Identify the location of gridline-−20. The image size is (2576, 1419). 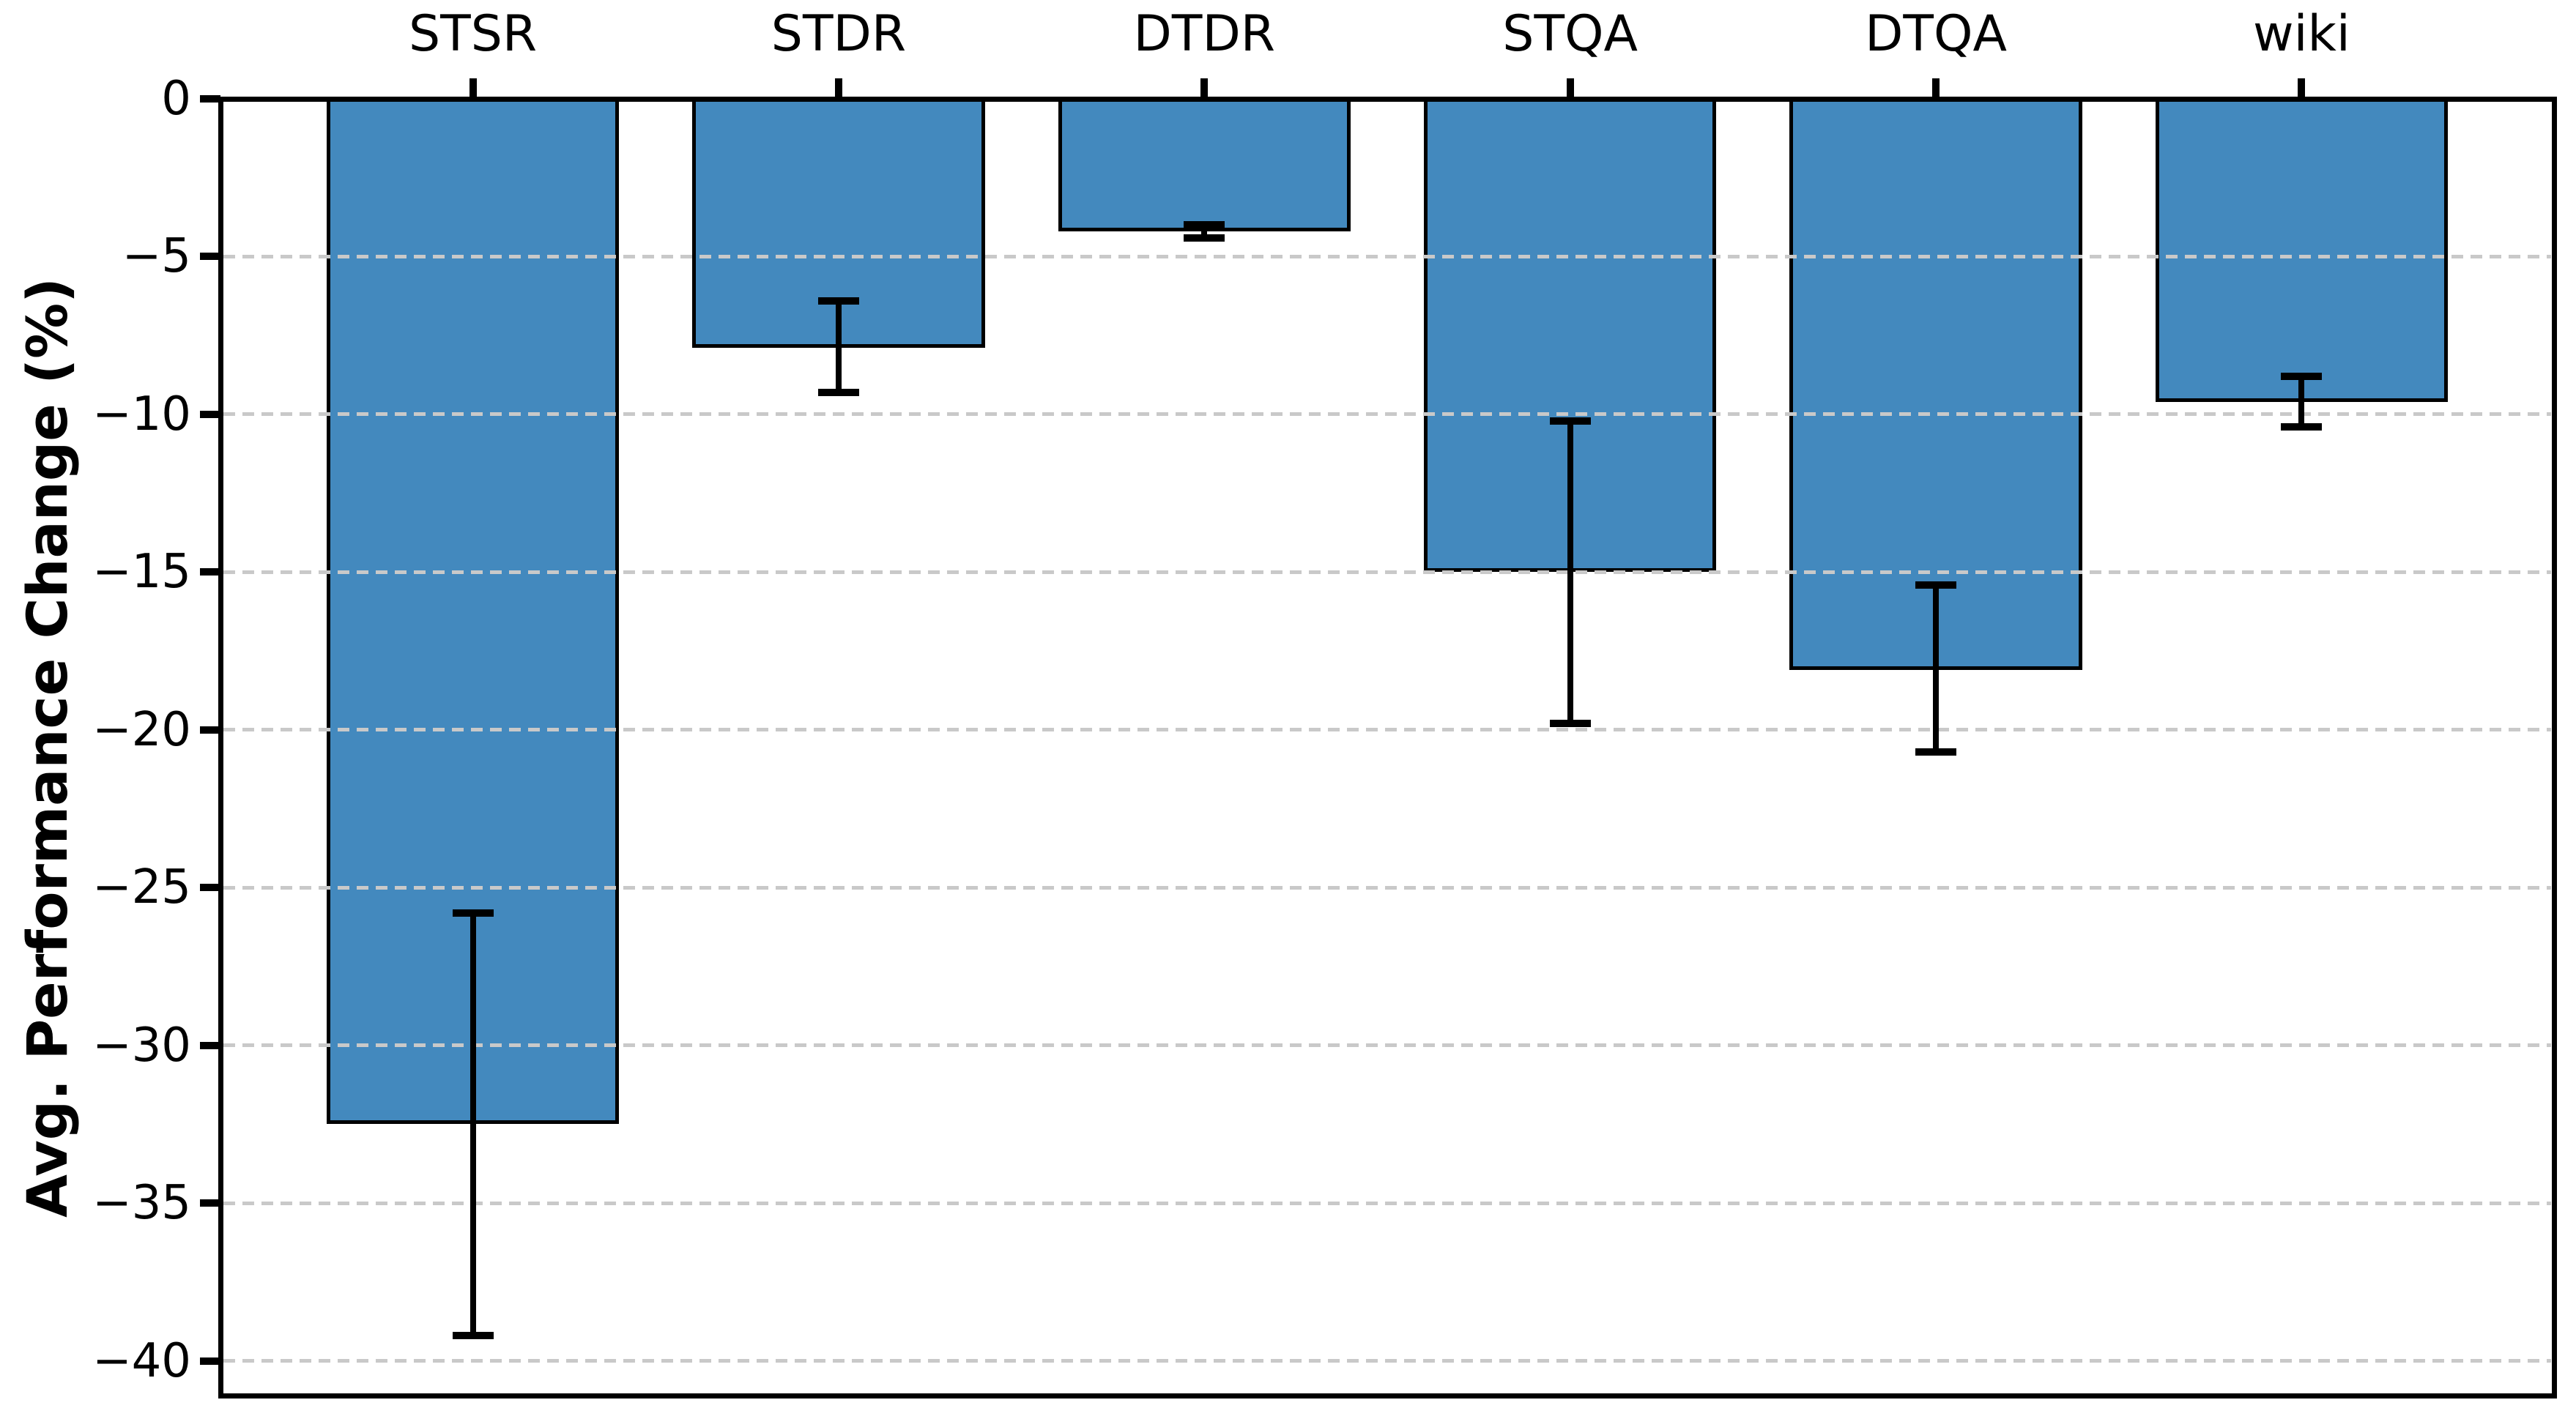
(1387, 730).